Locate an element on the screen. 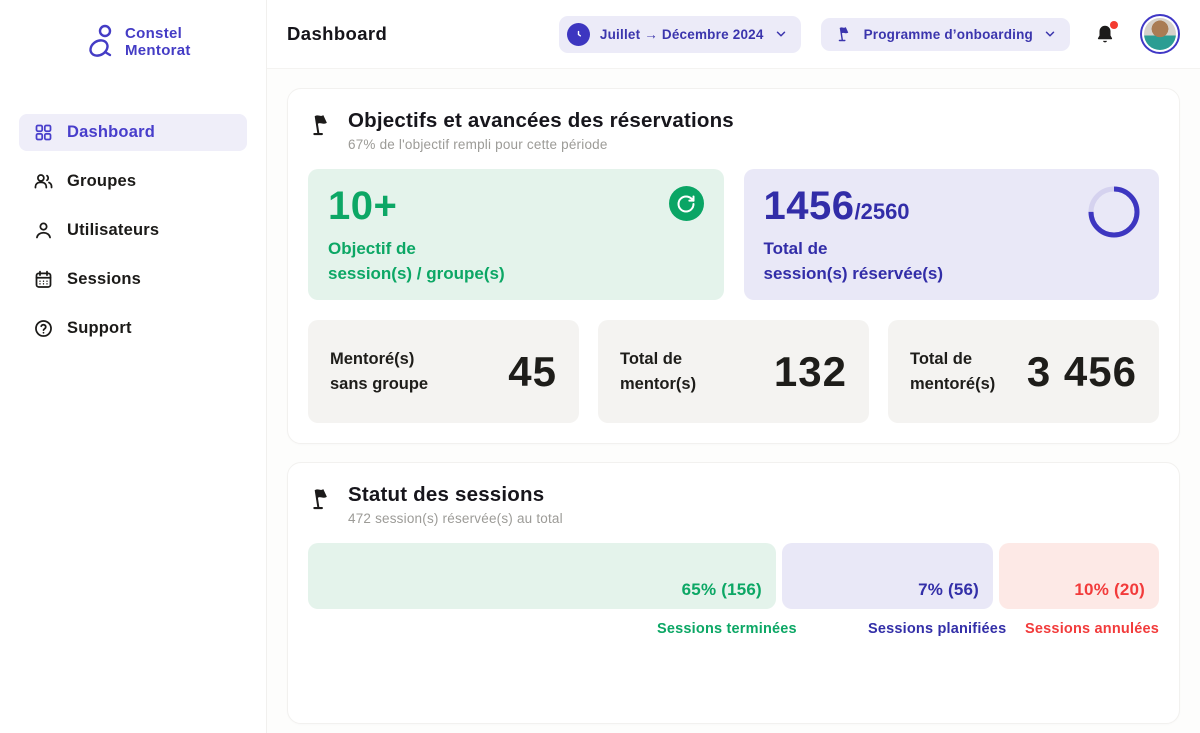 The height and width of the screenshot is (733, 1200). help-icon is located at coordinates (43, 328).